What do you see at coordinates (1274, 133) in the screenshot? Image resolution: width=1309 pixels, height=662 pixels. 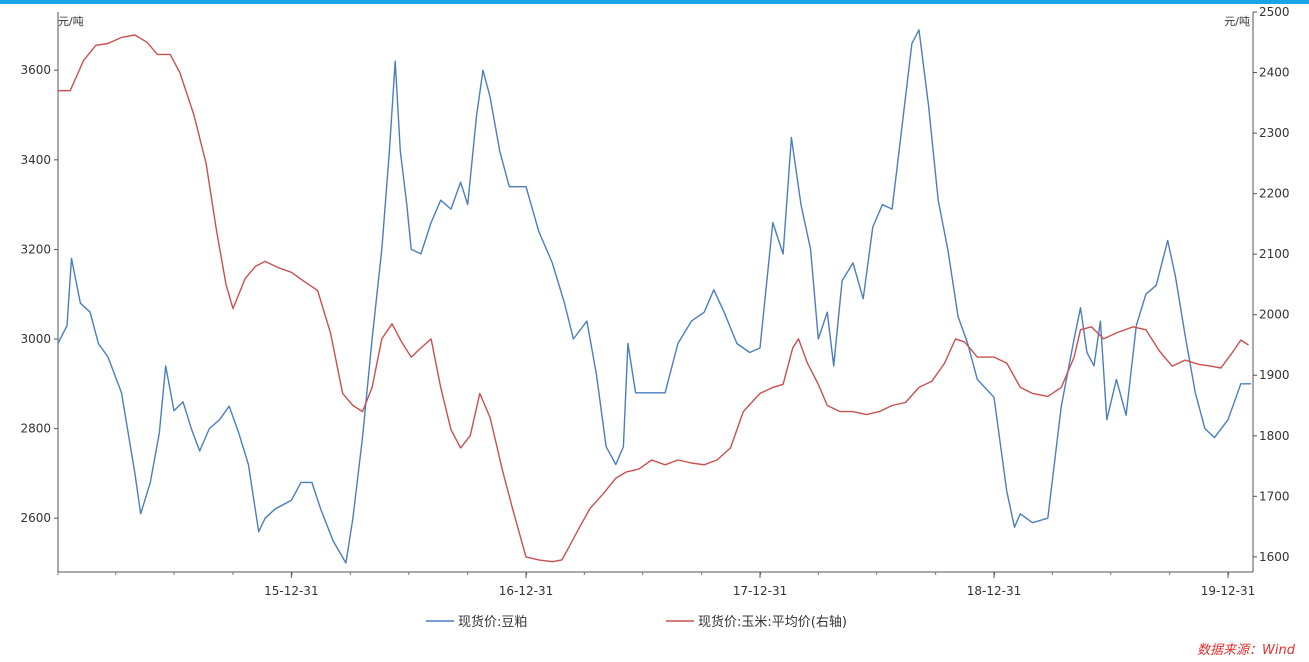 I see `right-tick-label: 2300` at bounding box center [1274, 133].